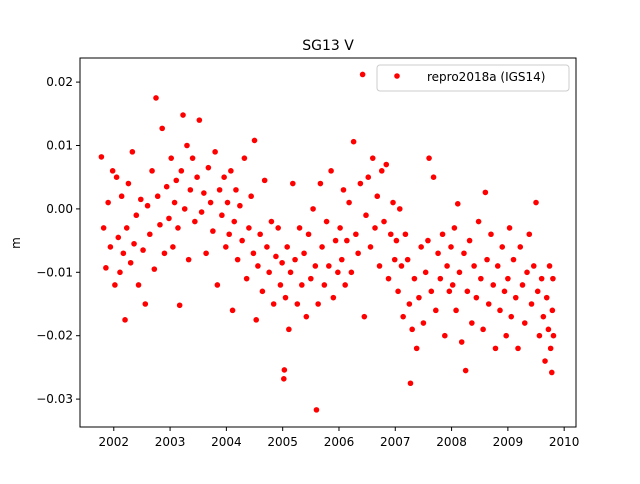 The width and height of the screenshot is (640, 484). Describe the element at coordinates (54, 399) in the screenshot. I see `y-tick-label: −0.03` at that location.